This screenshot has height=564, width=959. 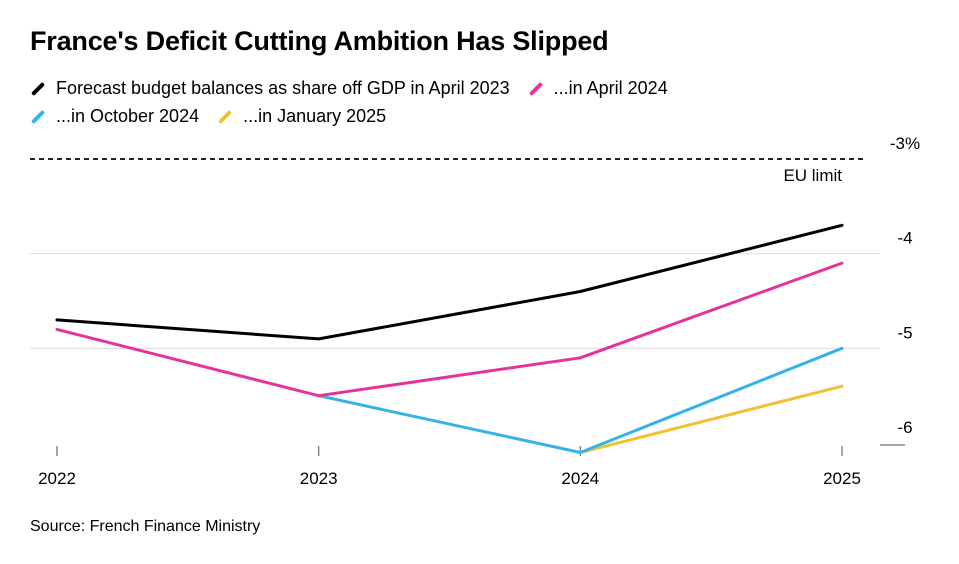 I want to click on y-tick-label: -3%, so click(x=905, y=143).